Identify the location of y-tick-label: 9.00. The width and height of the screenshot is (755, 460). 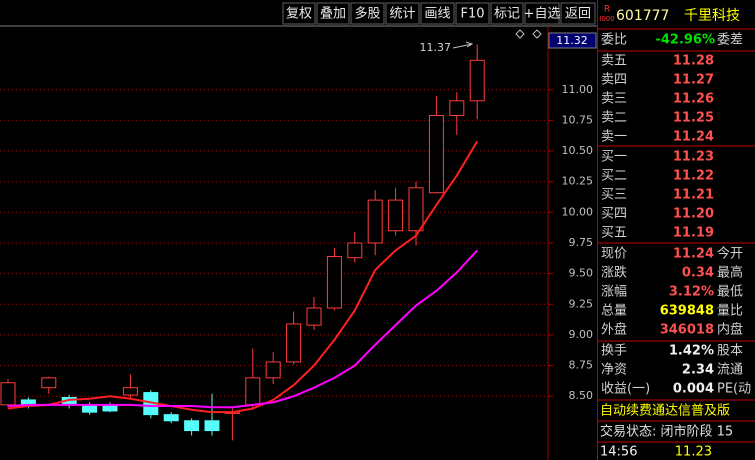
(581, 334).